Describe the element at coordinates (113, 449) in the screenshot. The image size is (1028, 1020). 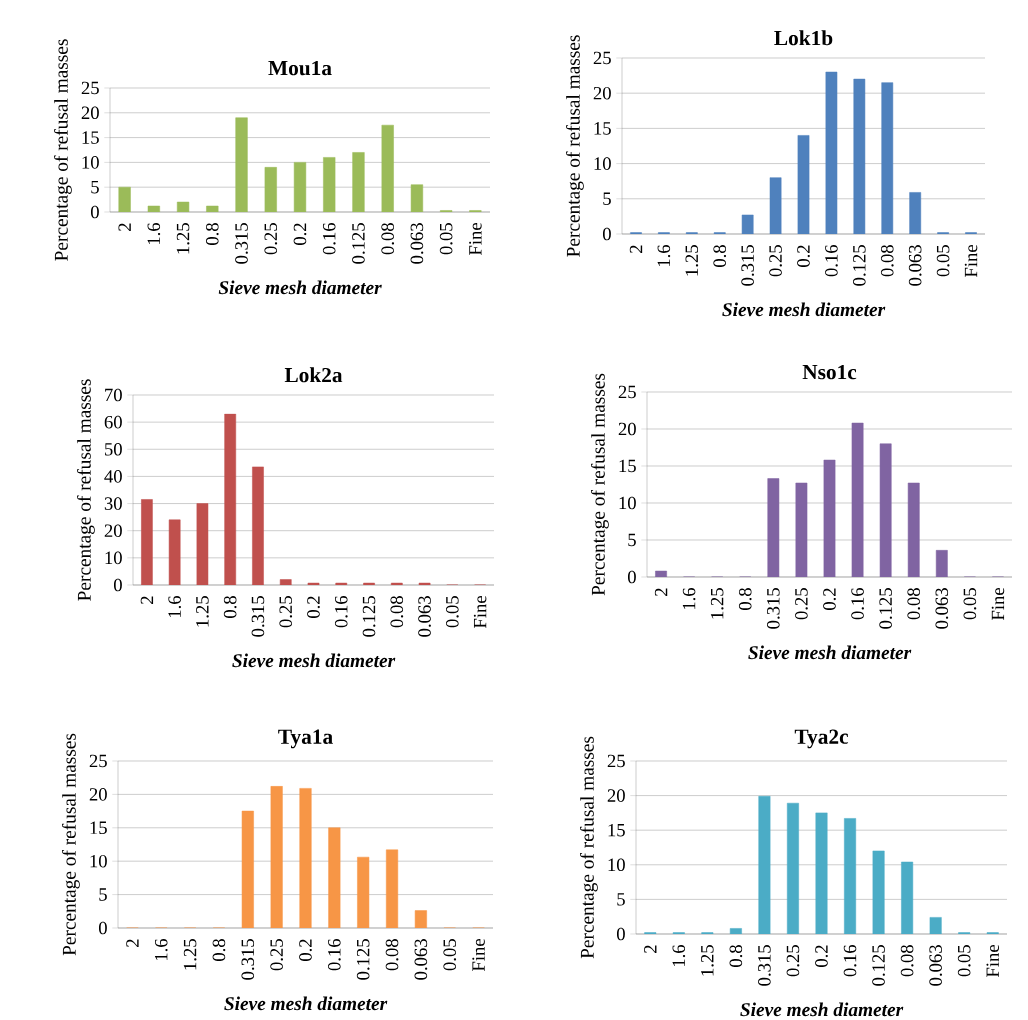
I see `y-tick-label: 50` at that location.